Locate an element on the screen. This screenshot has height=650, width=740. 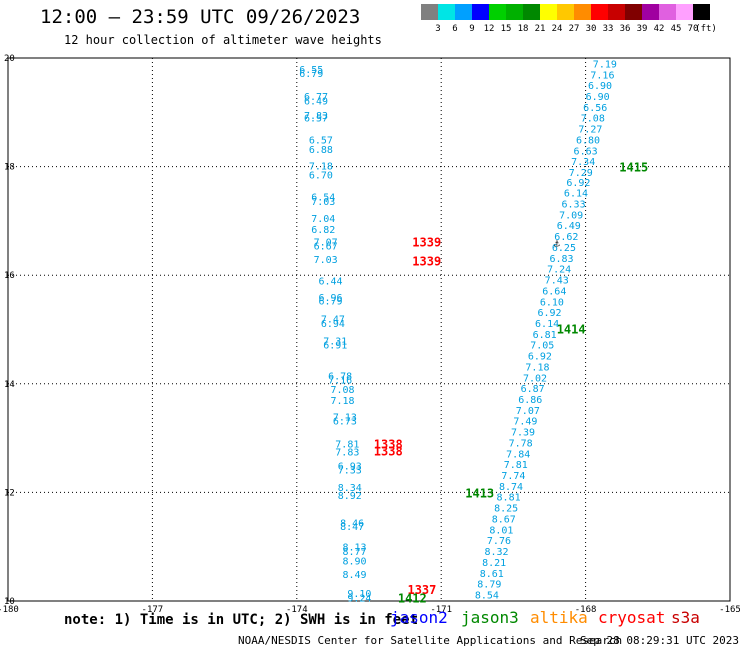
wave-height-point: 6.70 is located at coordinates (321, 176).